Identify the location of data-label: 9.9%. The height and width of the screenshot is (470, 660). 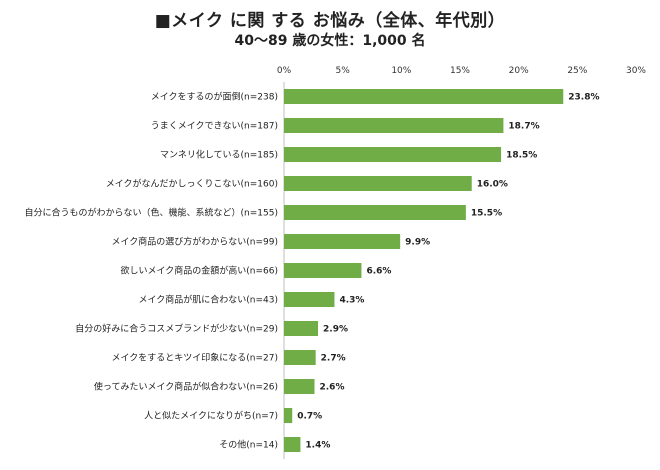
(417, 243).